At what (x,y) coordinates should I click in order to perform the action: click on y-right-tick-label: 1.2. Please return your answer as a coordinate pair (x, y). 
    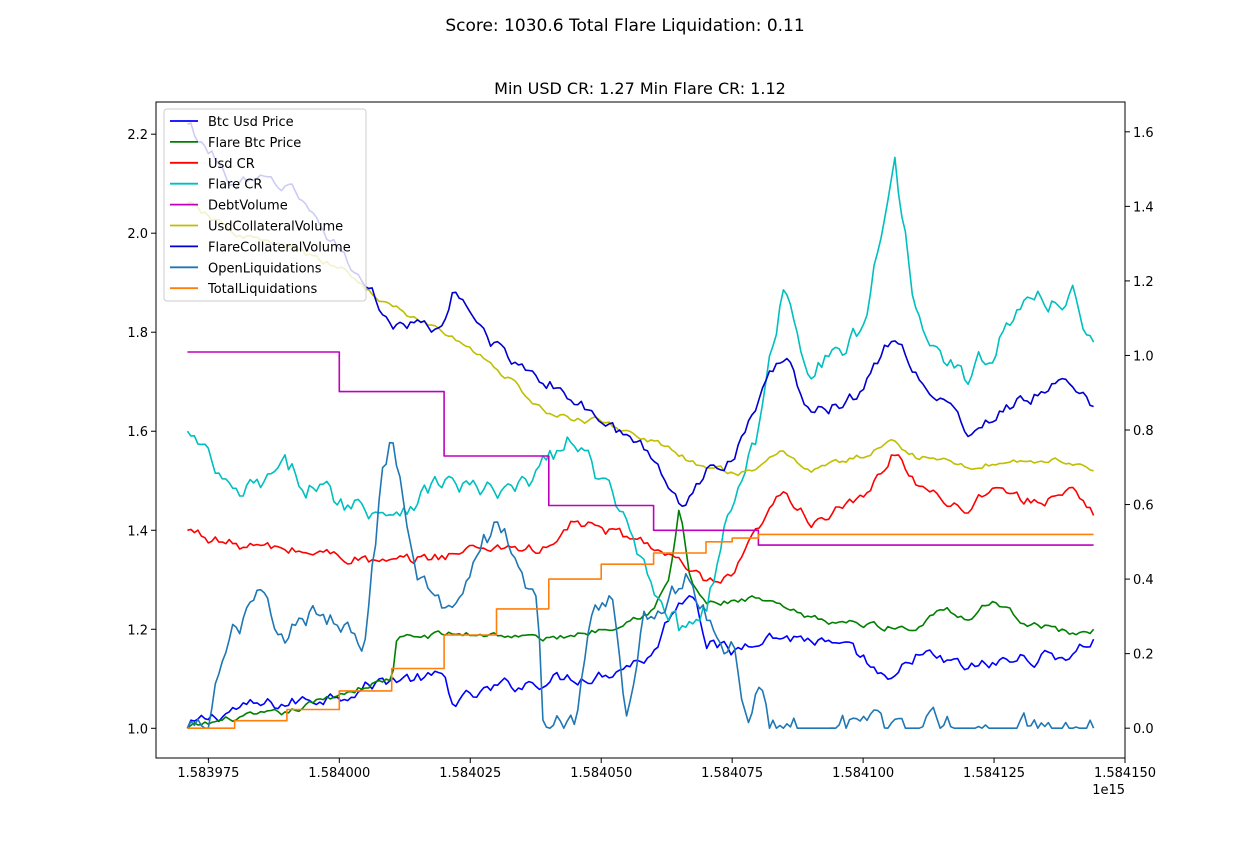
    Looking at the image, I should click on (1143, 282).